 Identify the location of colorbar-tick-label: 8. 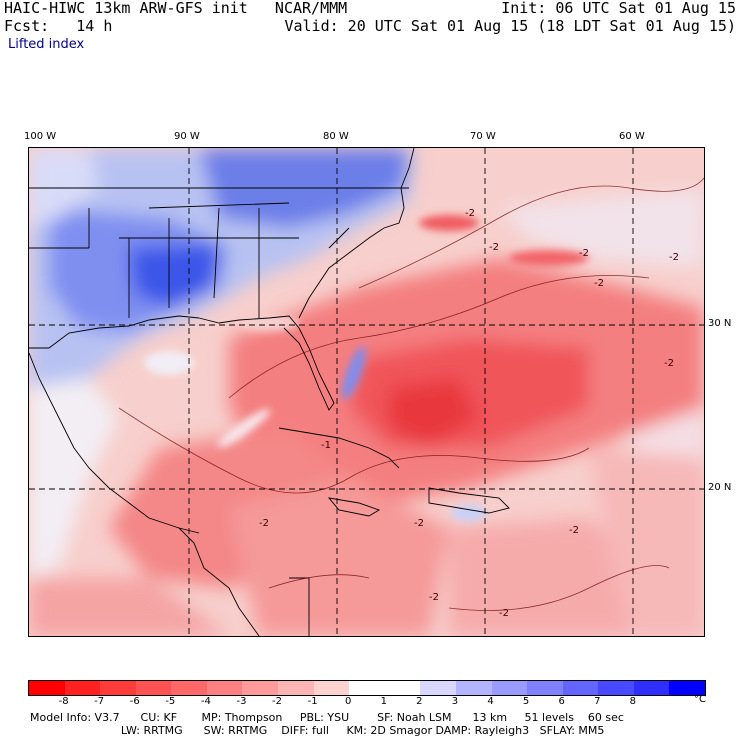
(633, 701).